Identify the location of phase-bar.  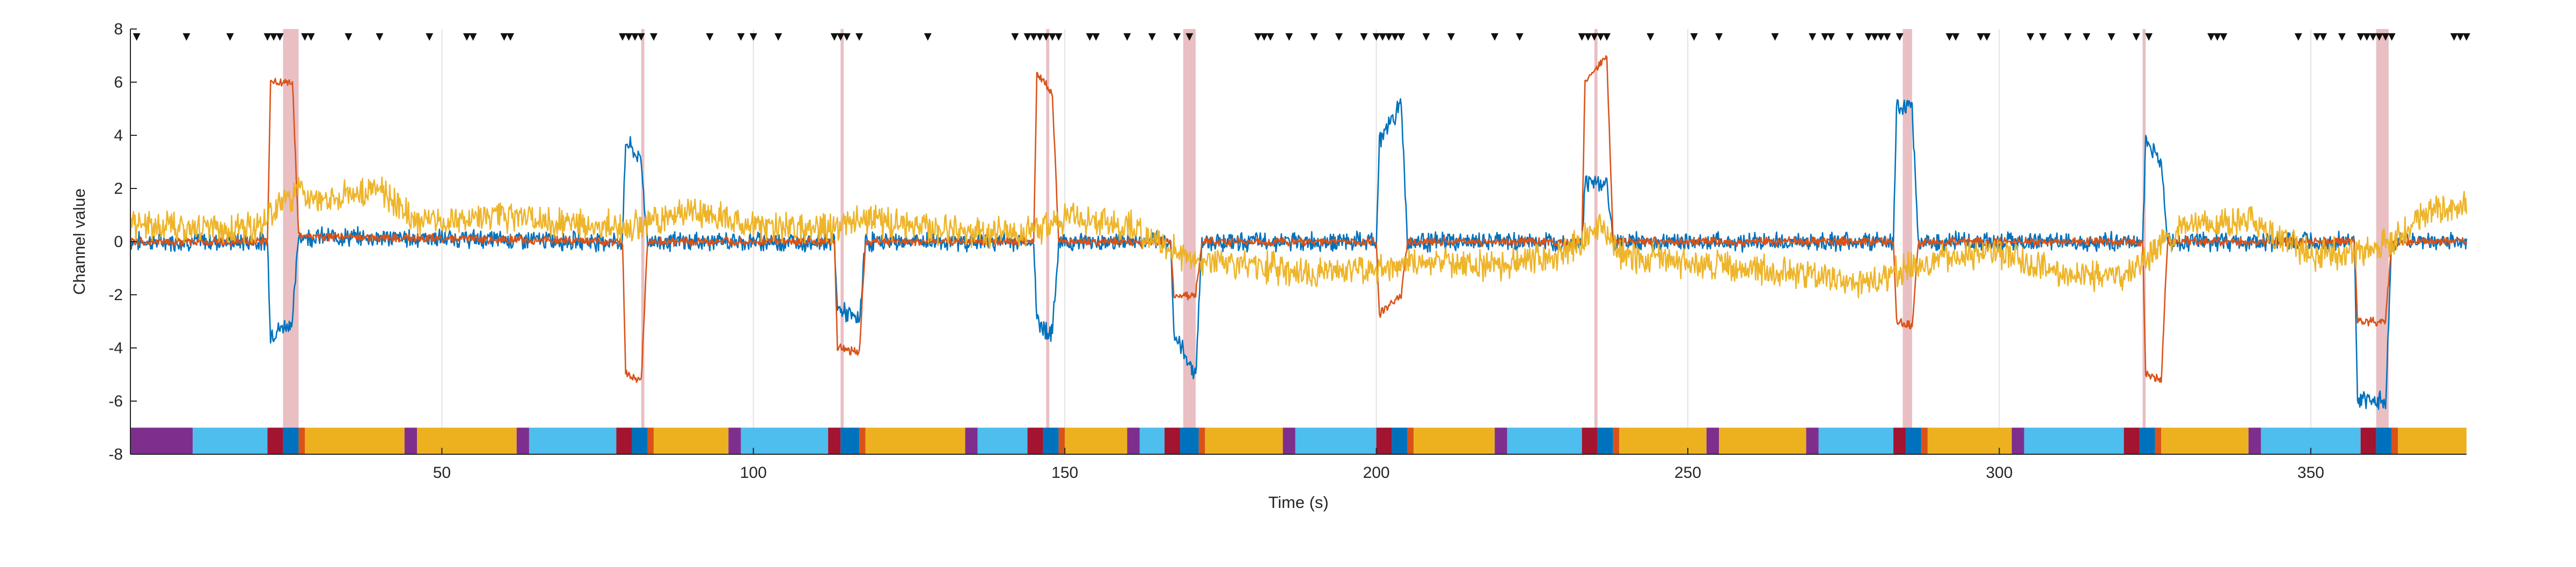
(1298, 440).